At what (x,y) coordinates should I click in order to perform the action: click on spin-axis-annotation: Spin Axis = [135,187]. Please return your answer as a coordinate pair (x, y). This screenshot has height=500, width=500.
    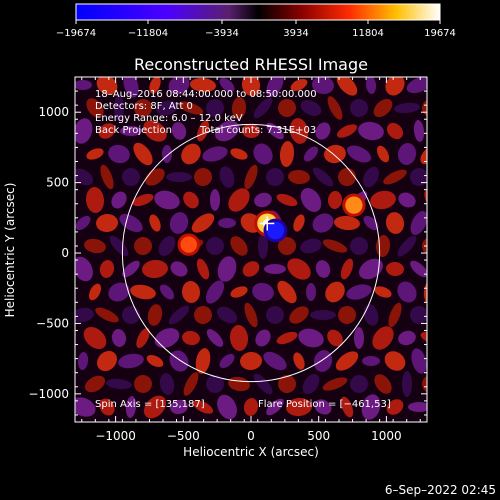
    Looking at the image, I should click on (150, 404).